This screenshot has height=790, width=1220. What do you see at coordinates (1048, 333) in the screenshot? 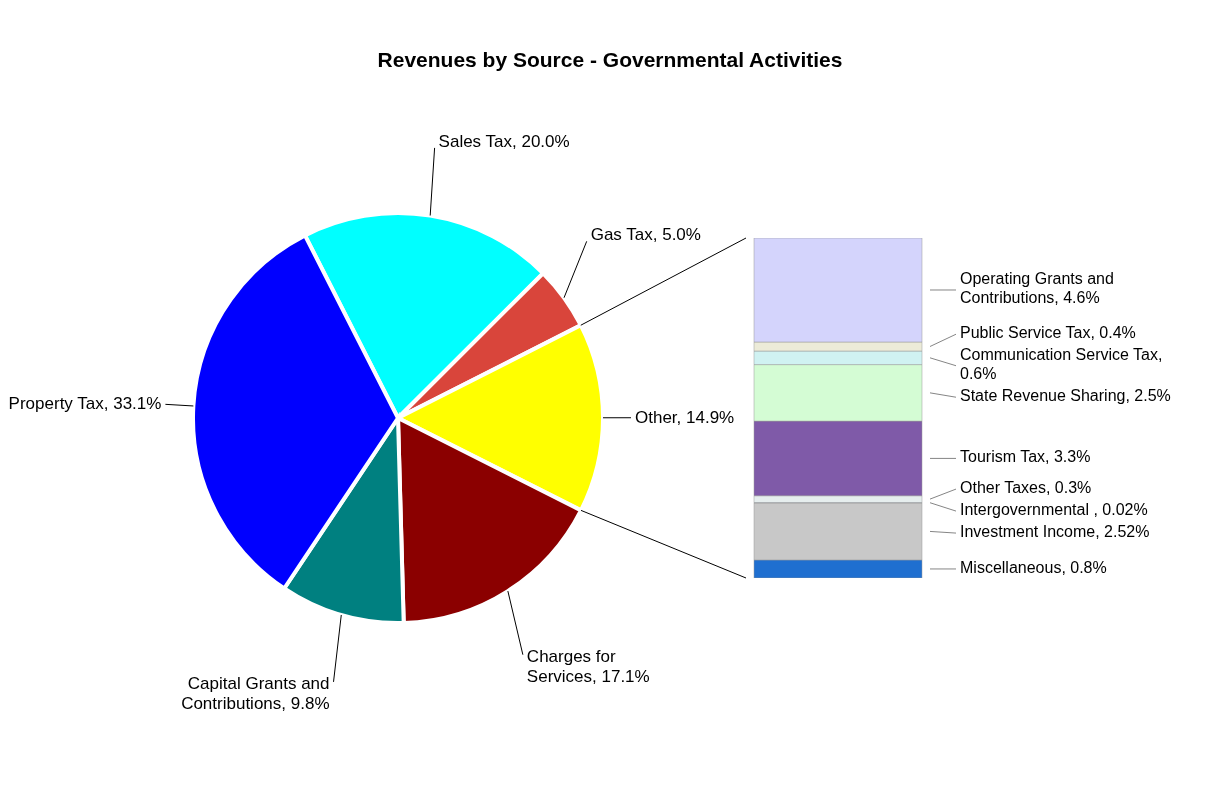
I see `text: Public Service Tax, 0.4%` at bounding box center [1048, 333].